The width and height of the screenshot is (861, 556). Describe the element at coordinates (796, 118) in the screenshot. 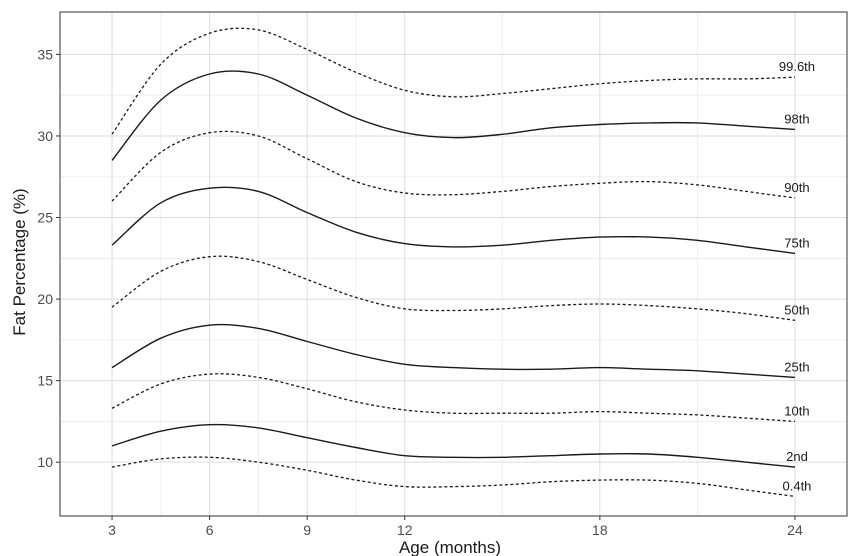

I see `series-label-98th: 98th` at that location.